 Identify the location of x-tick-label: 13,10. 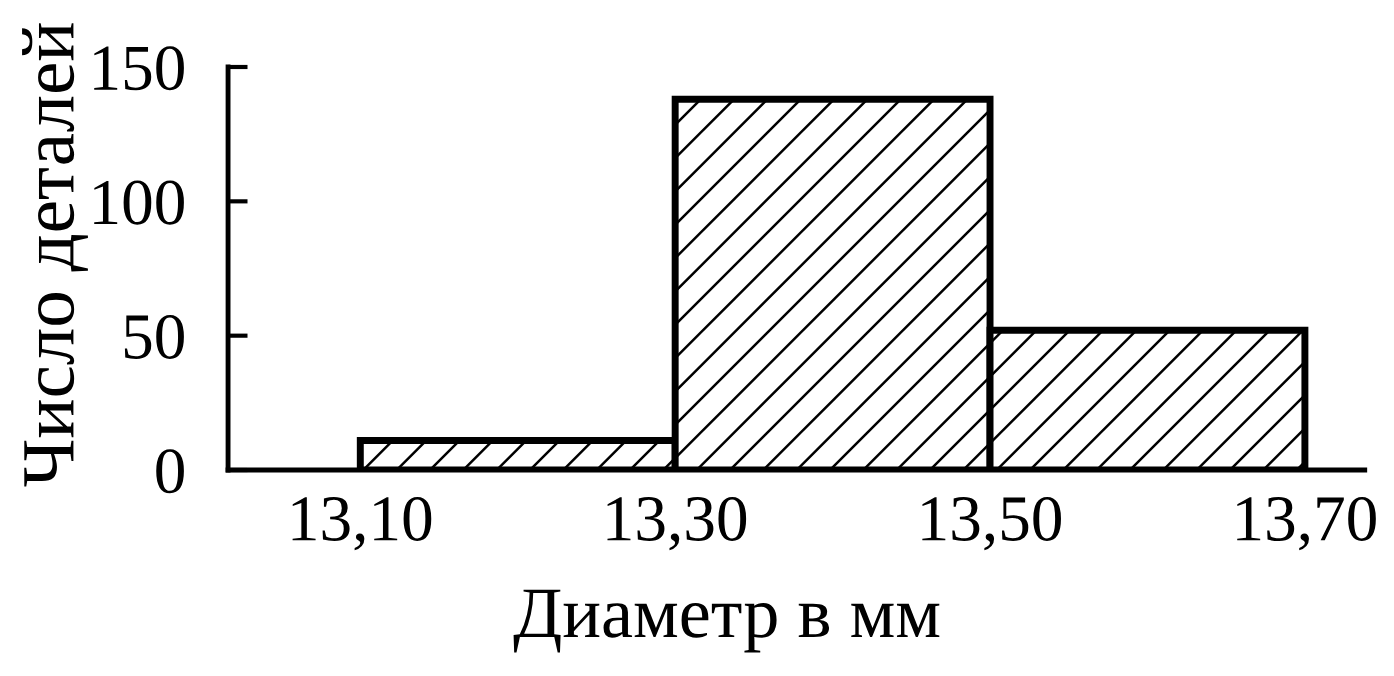
(362, 523).